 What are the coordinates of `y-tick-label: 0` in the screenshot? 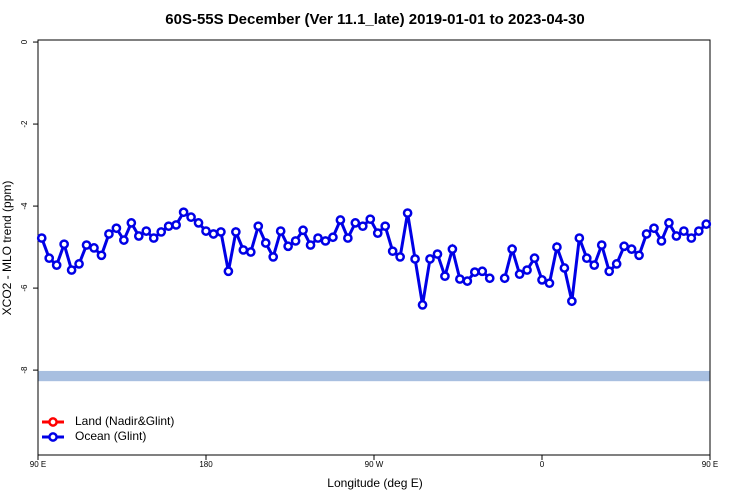 It's located at (24, 41).